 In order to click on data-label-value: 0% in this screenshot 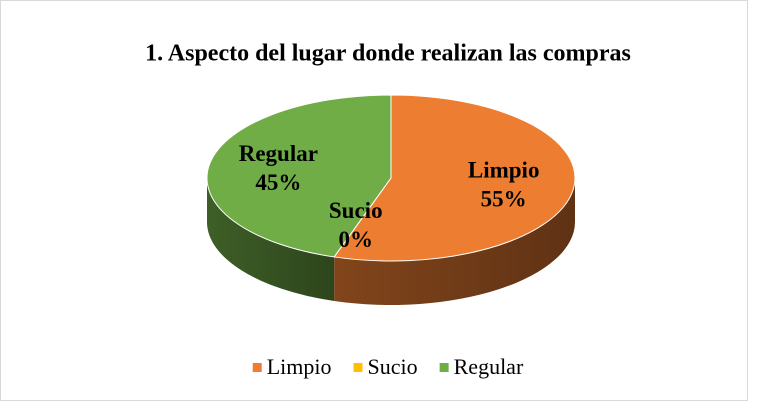, I will do `click(355, 239)`.